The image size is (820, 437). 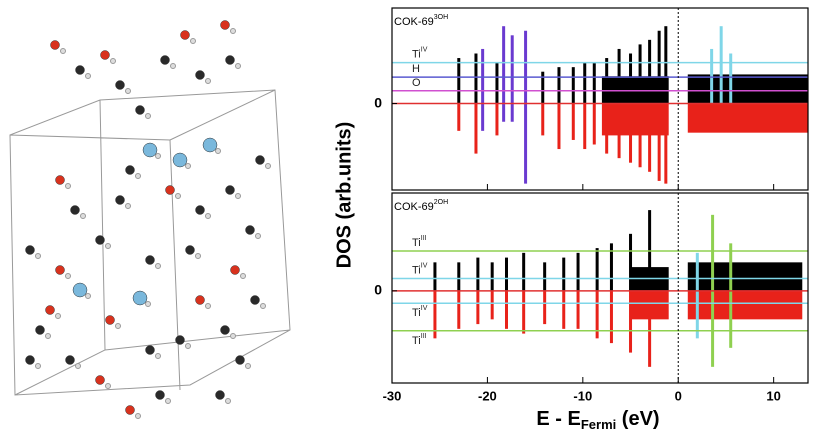 I want to click on x-tick-label: -20, so click(x=487, y=395).